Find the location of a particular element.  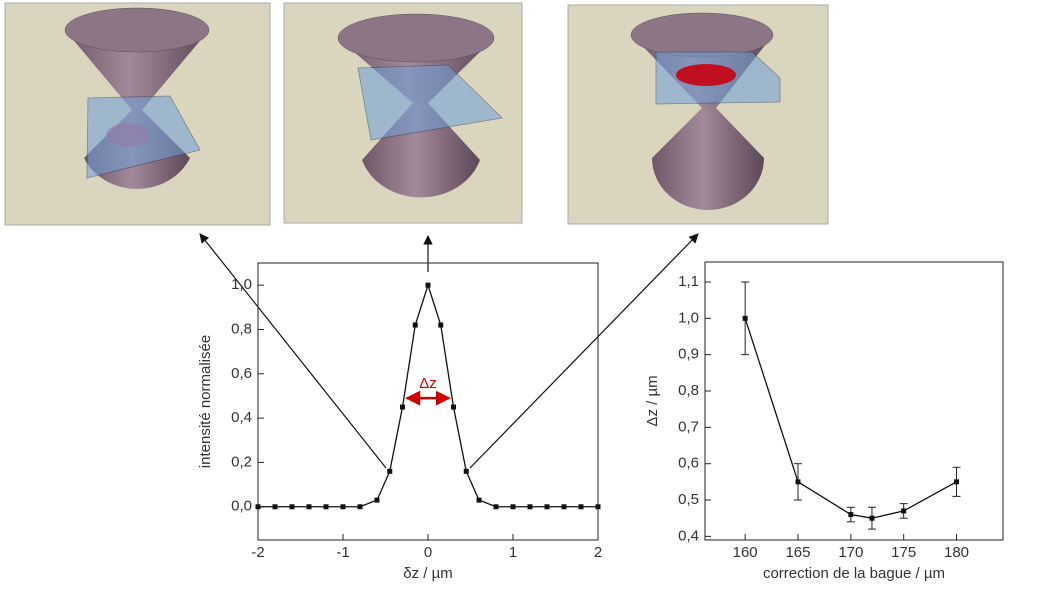

x-tick-label: 1 is located at coordinates (513, 552).